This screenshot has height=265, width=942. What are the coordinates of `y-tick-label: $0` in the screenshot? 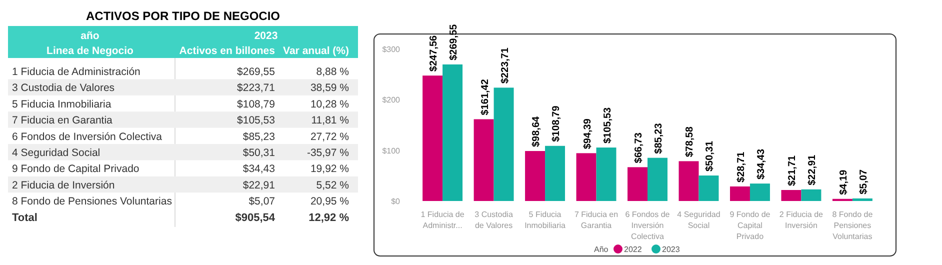 It's located at (396, 201).